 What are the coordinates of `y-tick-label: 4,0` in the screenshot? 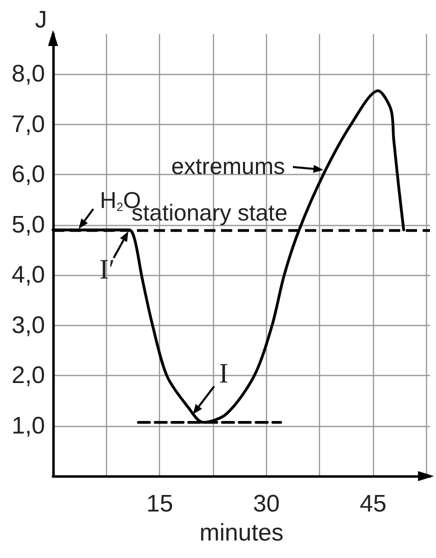 It's located at (28, 275).